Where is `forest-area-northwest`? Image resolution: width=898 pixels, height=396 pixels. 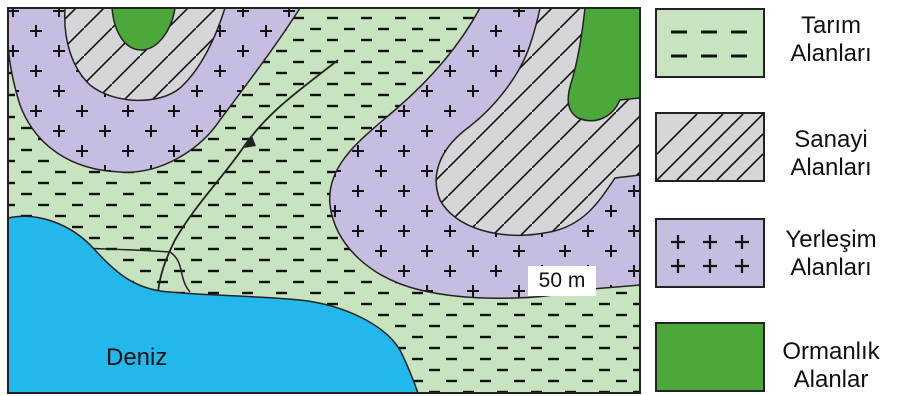 forest-area-northwest is located at coordinates (143, 29).